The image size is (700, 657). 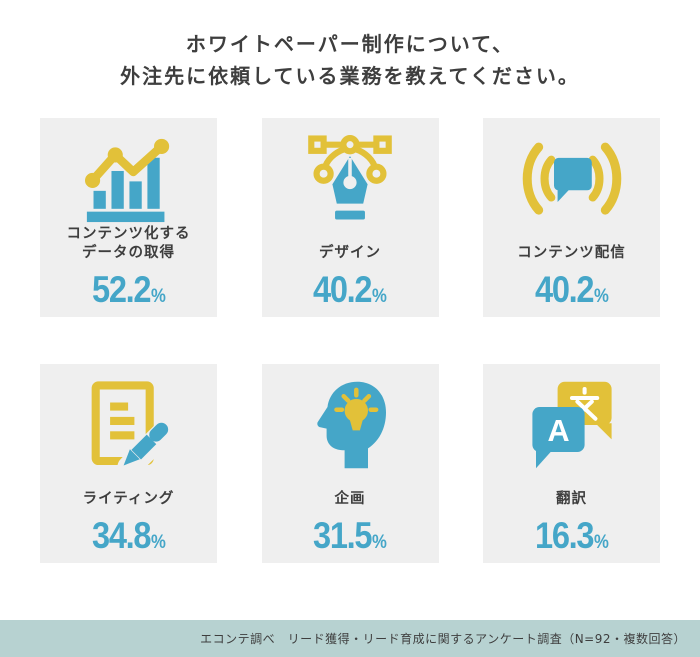 I want to click on card-label-line2: データの取得, so click(x=128, y=252).